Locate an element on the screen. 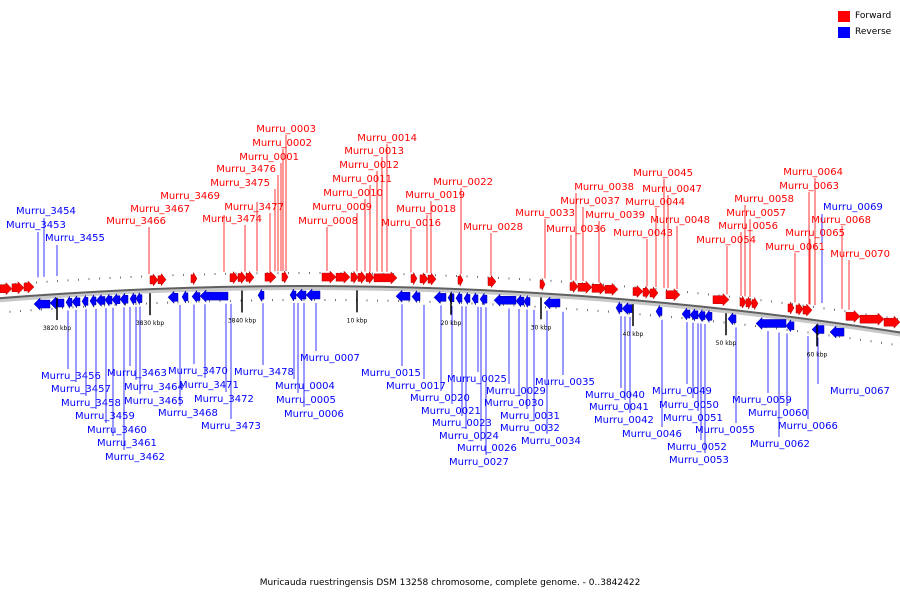  gene-label-murru-3472: Murru_3472 is located at coordinates (224, 399).